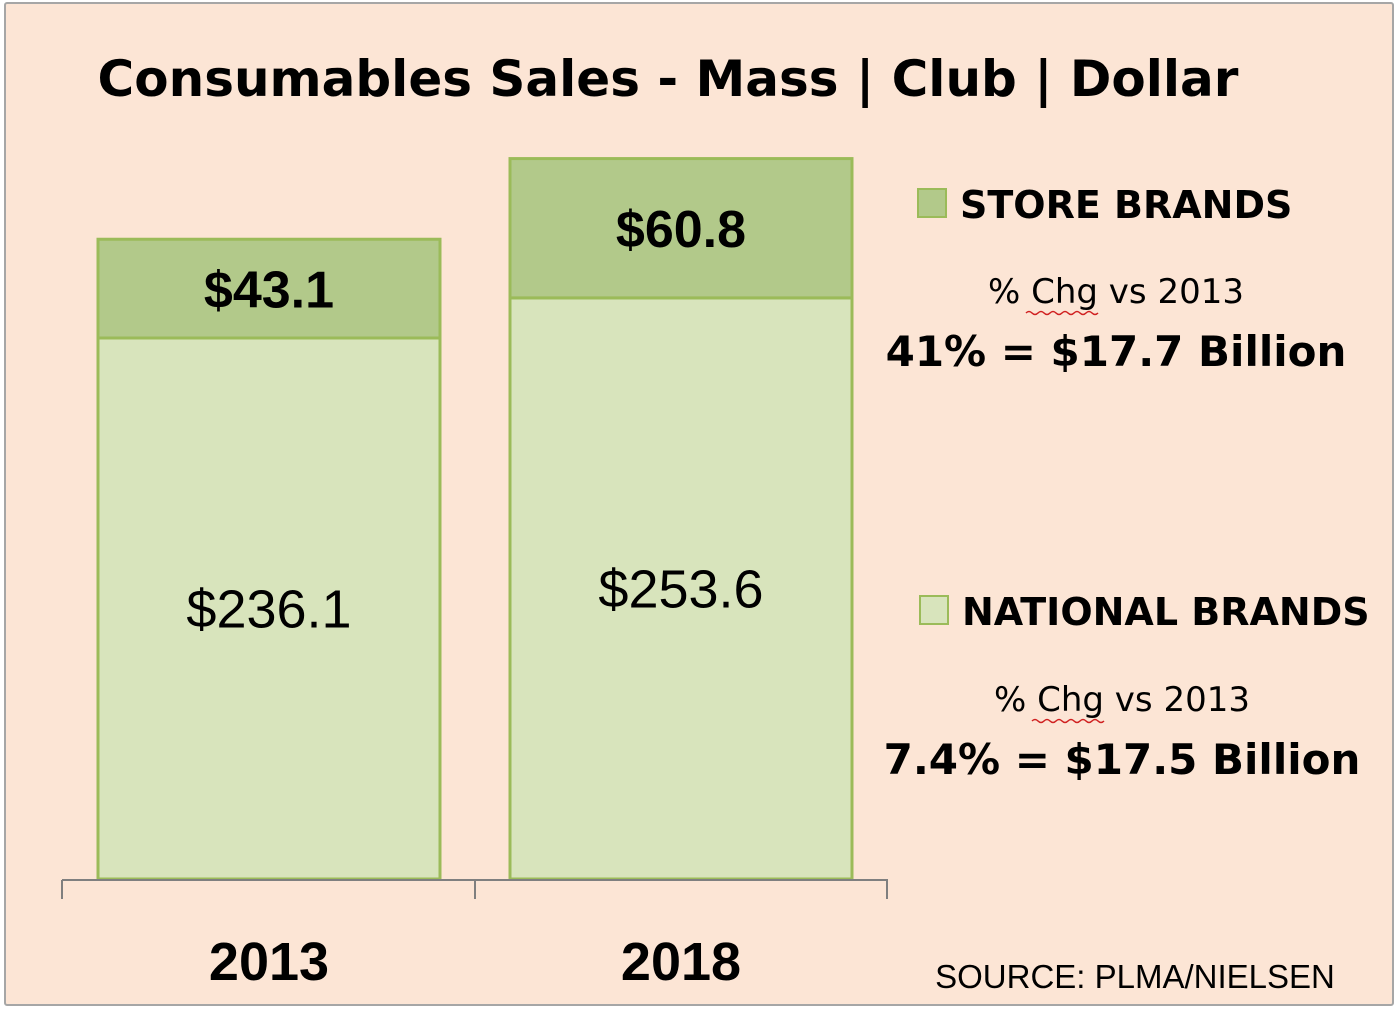 The image size is (1400, 1012). I want to click on x-axis, so click(474, 889).